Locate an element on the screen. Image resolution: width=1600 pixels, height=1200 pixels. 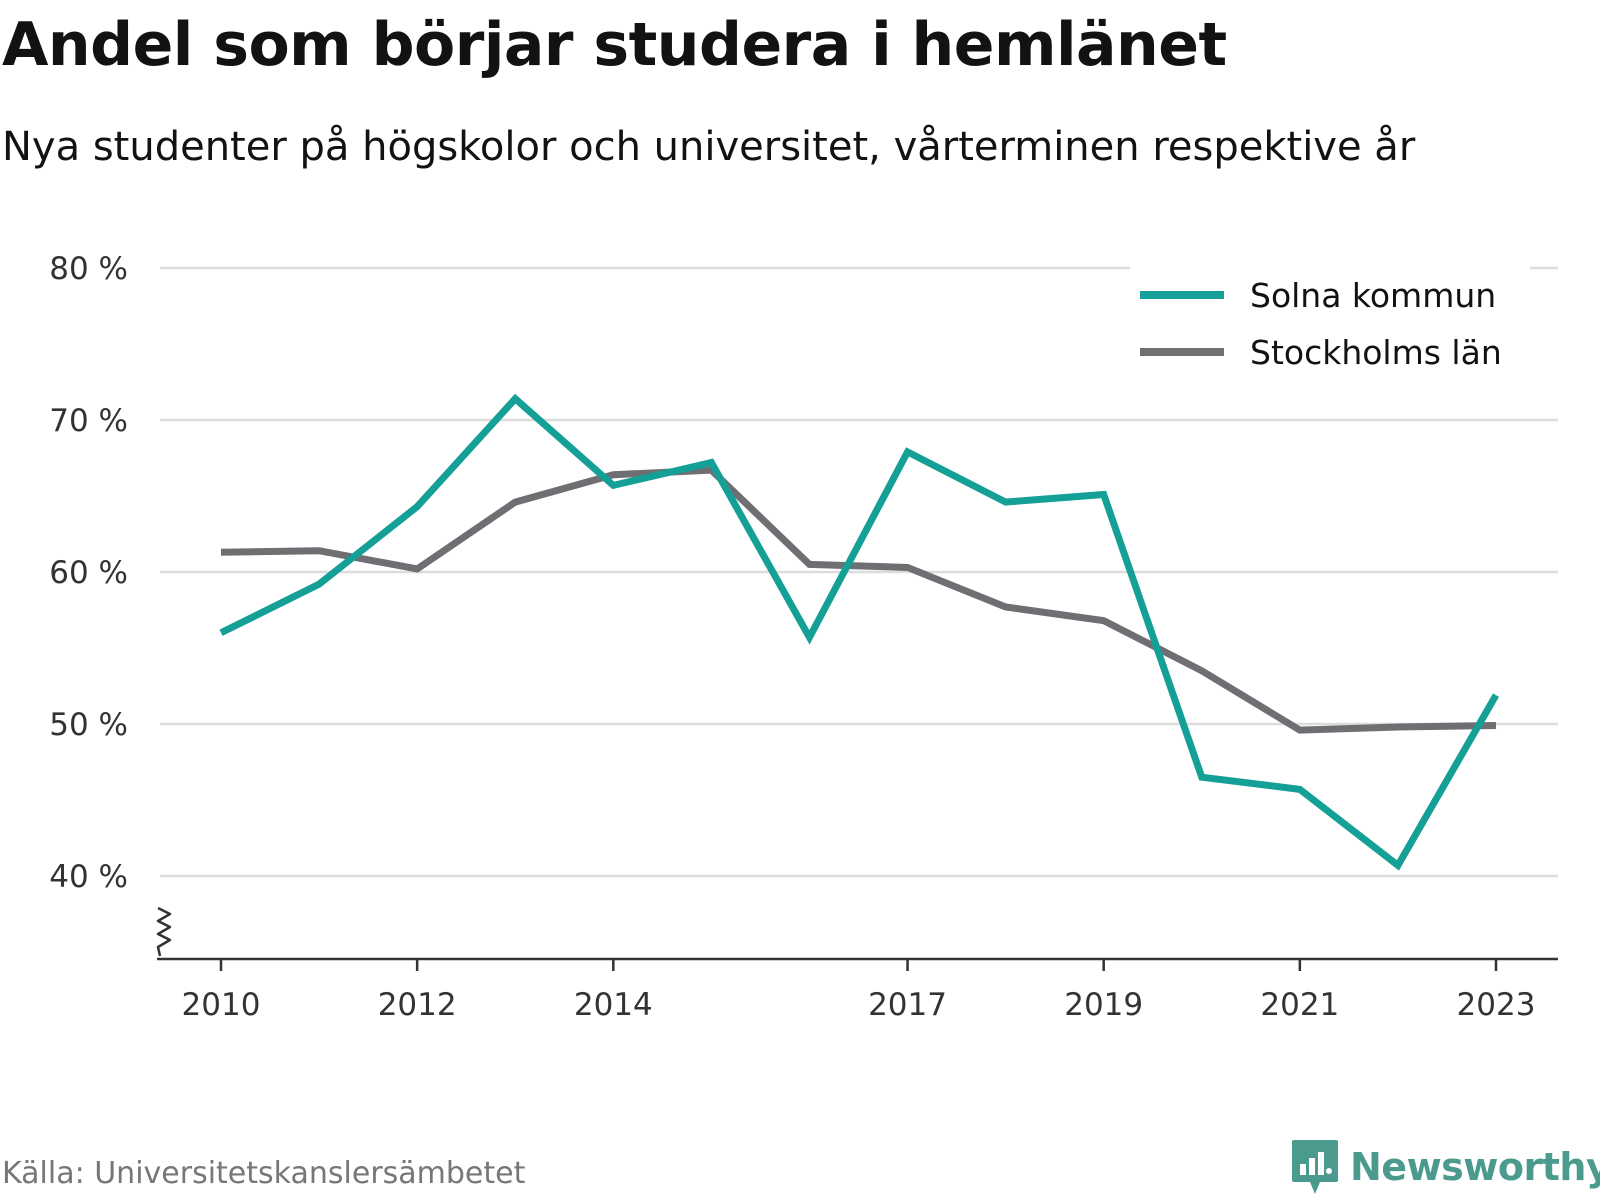
y-tick-label: 40 % is located at coordinates (88, 877).